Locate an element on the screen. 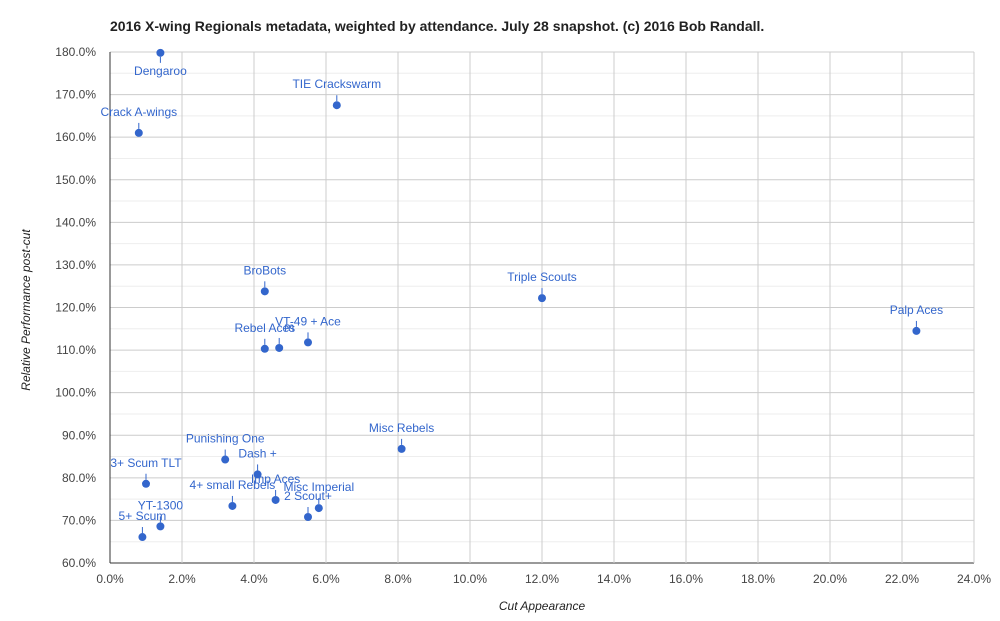  point-label: TIE Crackswarm is located at coordinates (336, 84).